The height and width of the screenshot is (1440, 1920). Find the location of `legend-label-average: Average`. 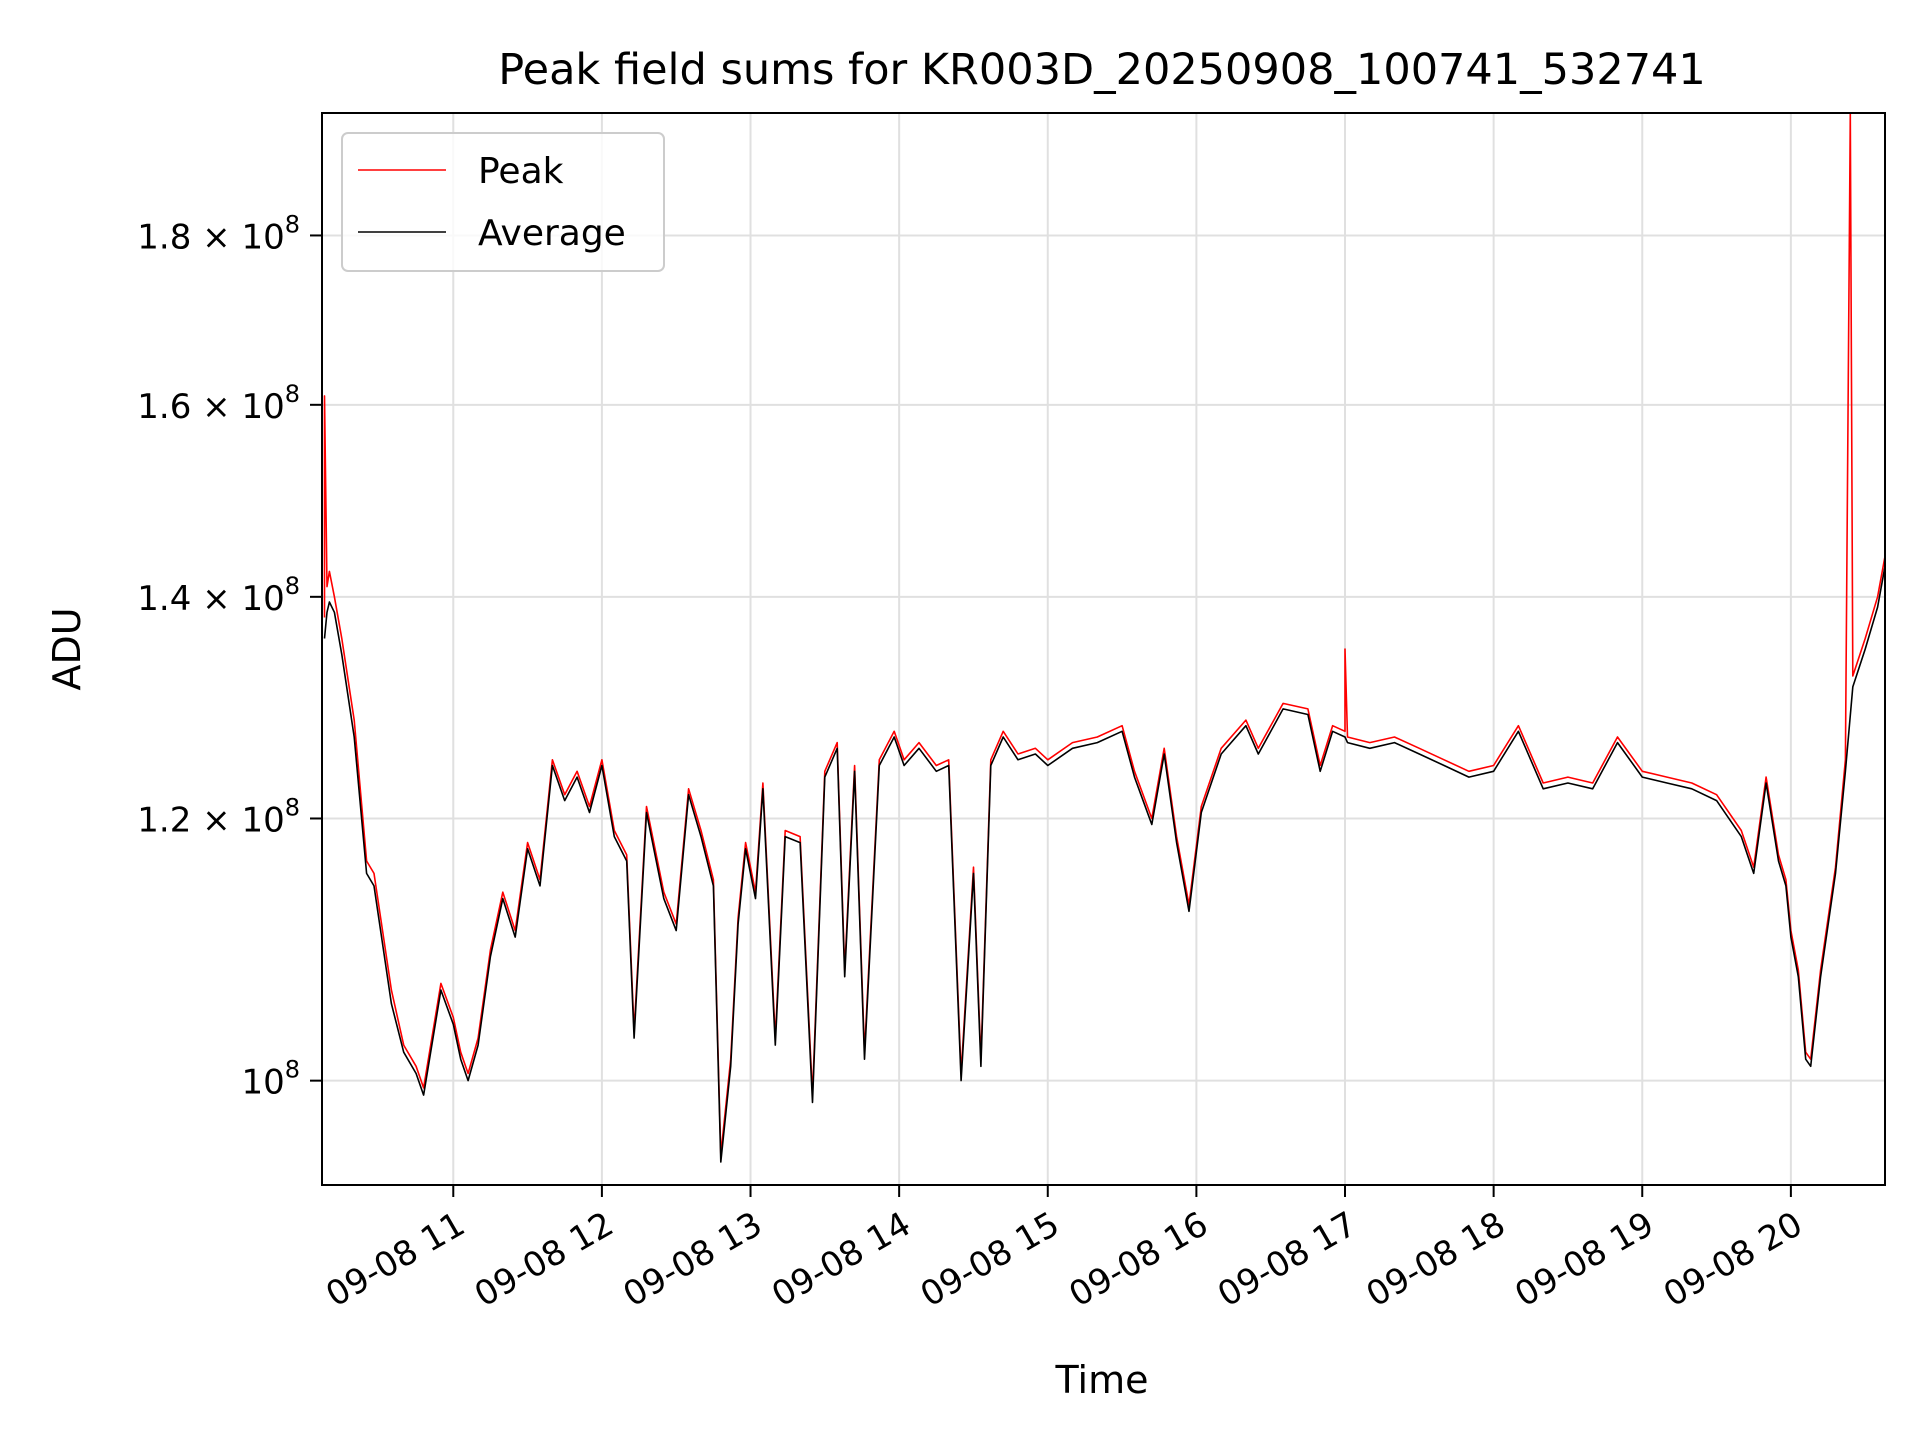

legend-label-average: Average is located at coordinates (552, 233).